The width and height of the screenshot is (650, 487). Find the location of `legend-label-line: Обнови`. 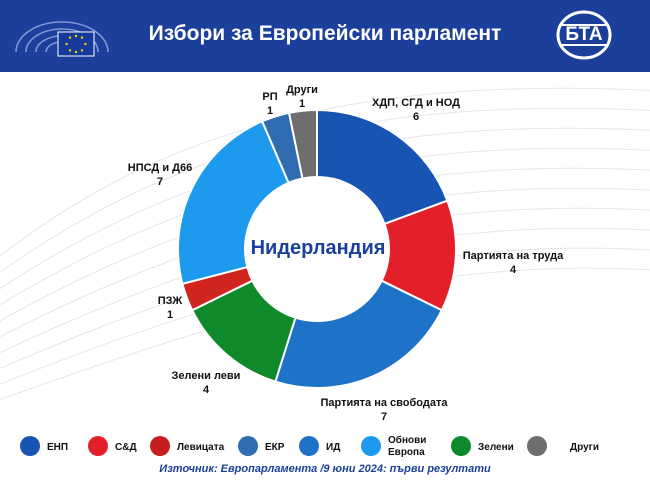

legend-label-line: Обнови is located at coordinates (407, 440).